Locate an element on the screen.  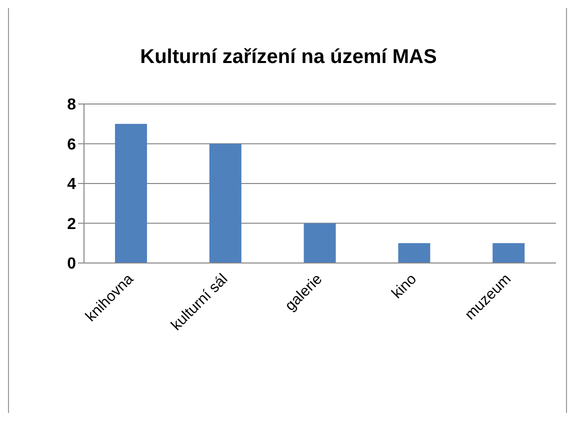
y-tick-label: 4 is located at coordinates (71, 185).